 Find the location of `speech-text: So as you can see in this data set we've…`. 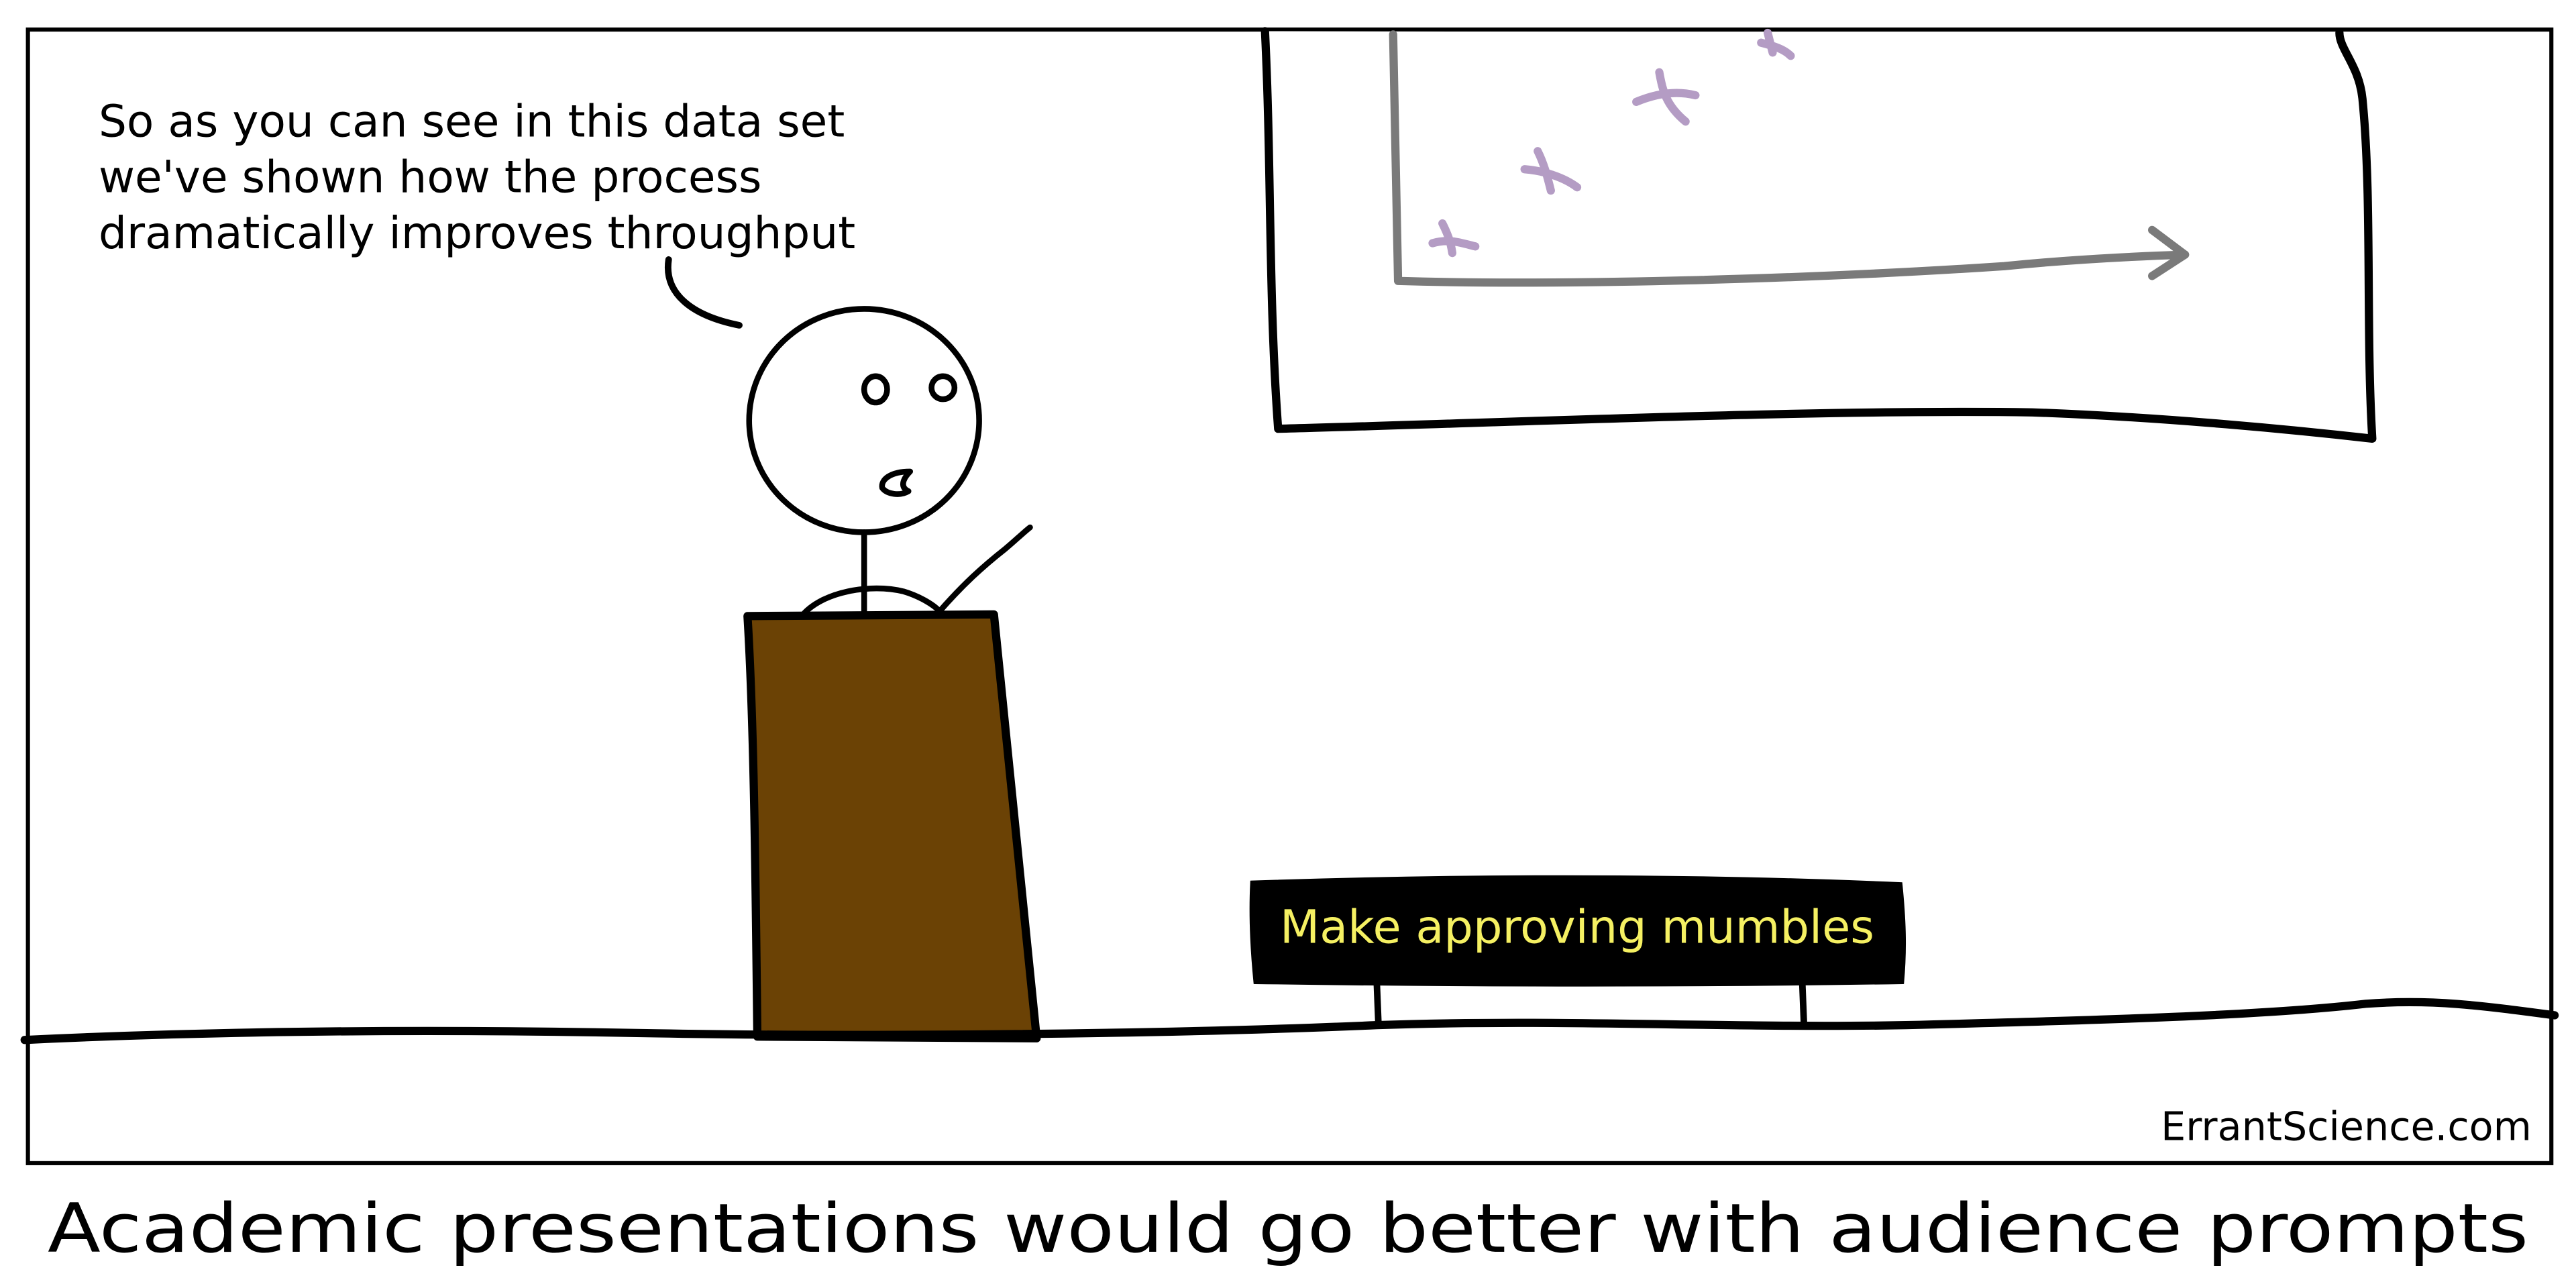

speech-text: So as you can see in this data set we've… is located at coordinates (477, 177).